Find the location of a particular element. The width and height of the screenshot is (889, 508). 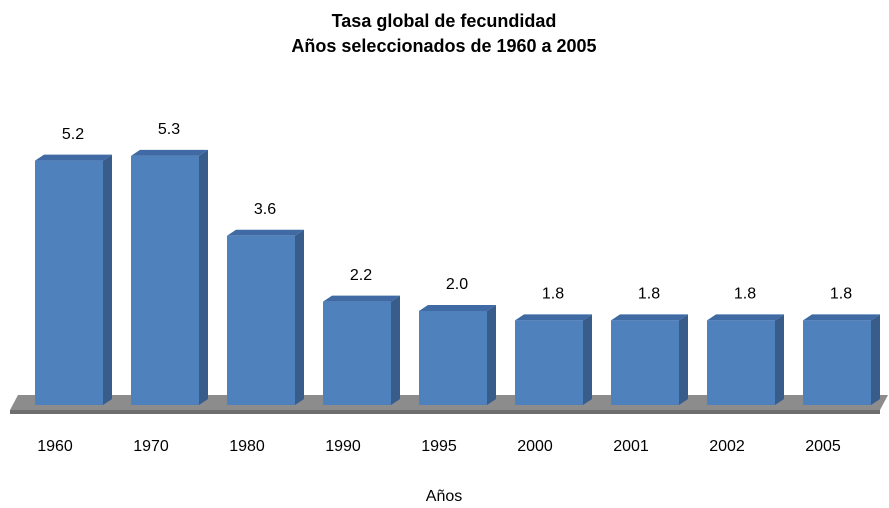

x-tick-label: 2002 is located at coordinates (727, 446).